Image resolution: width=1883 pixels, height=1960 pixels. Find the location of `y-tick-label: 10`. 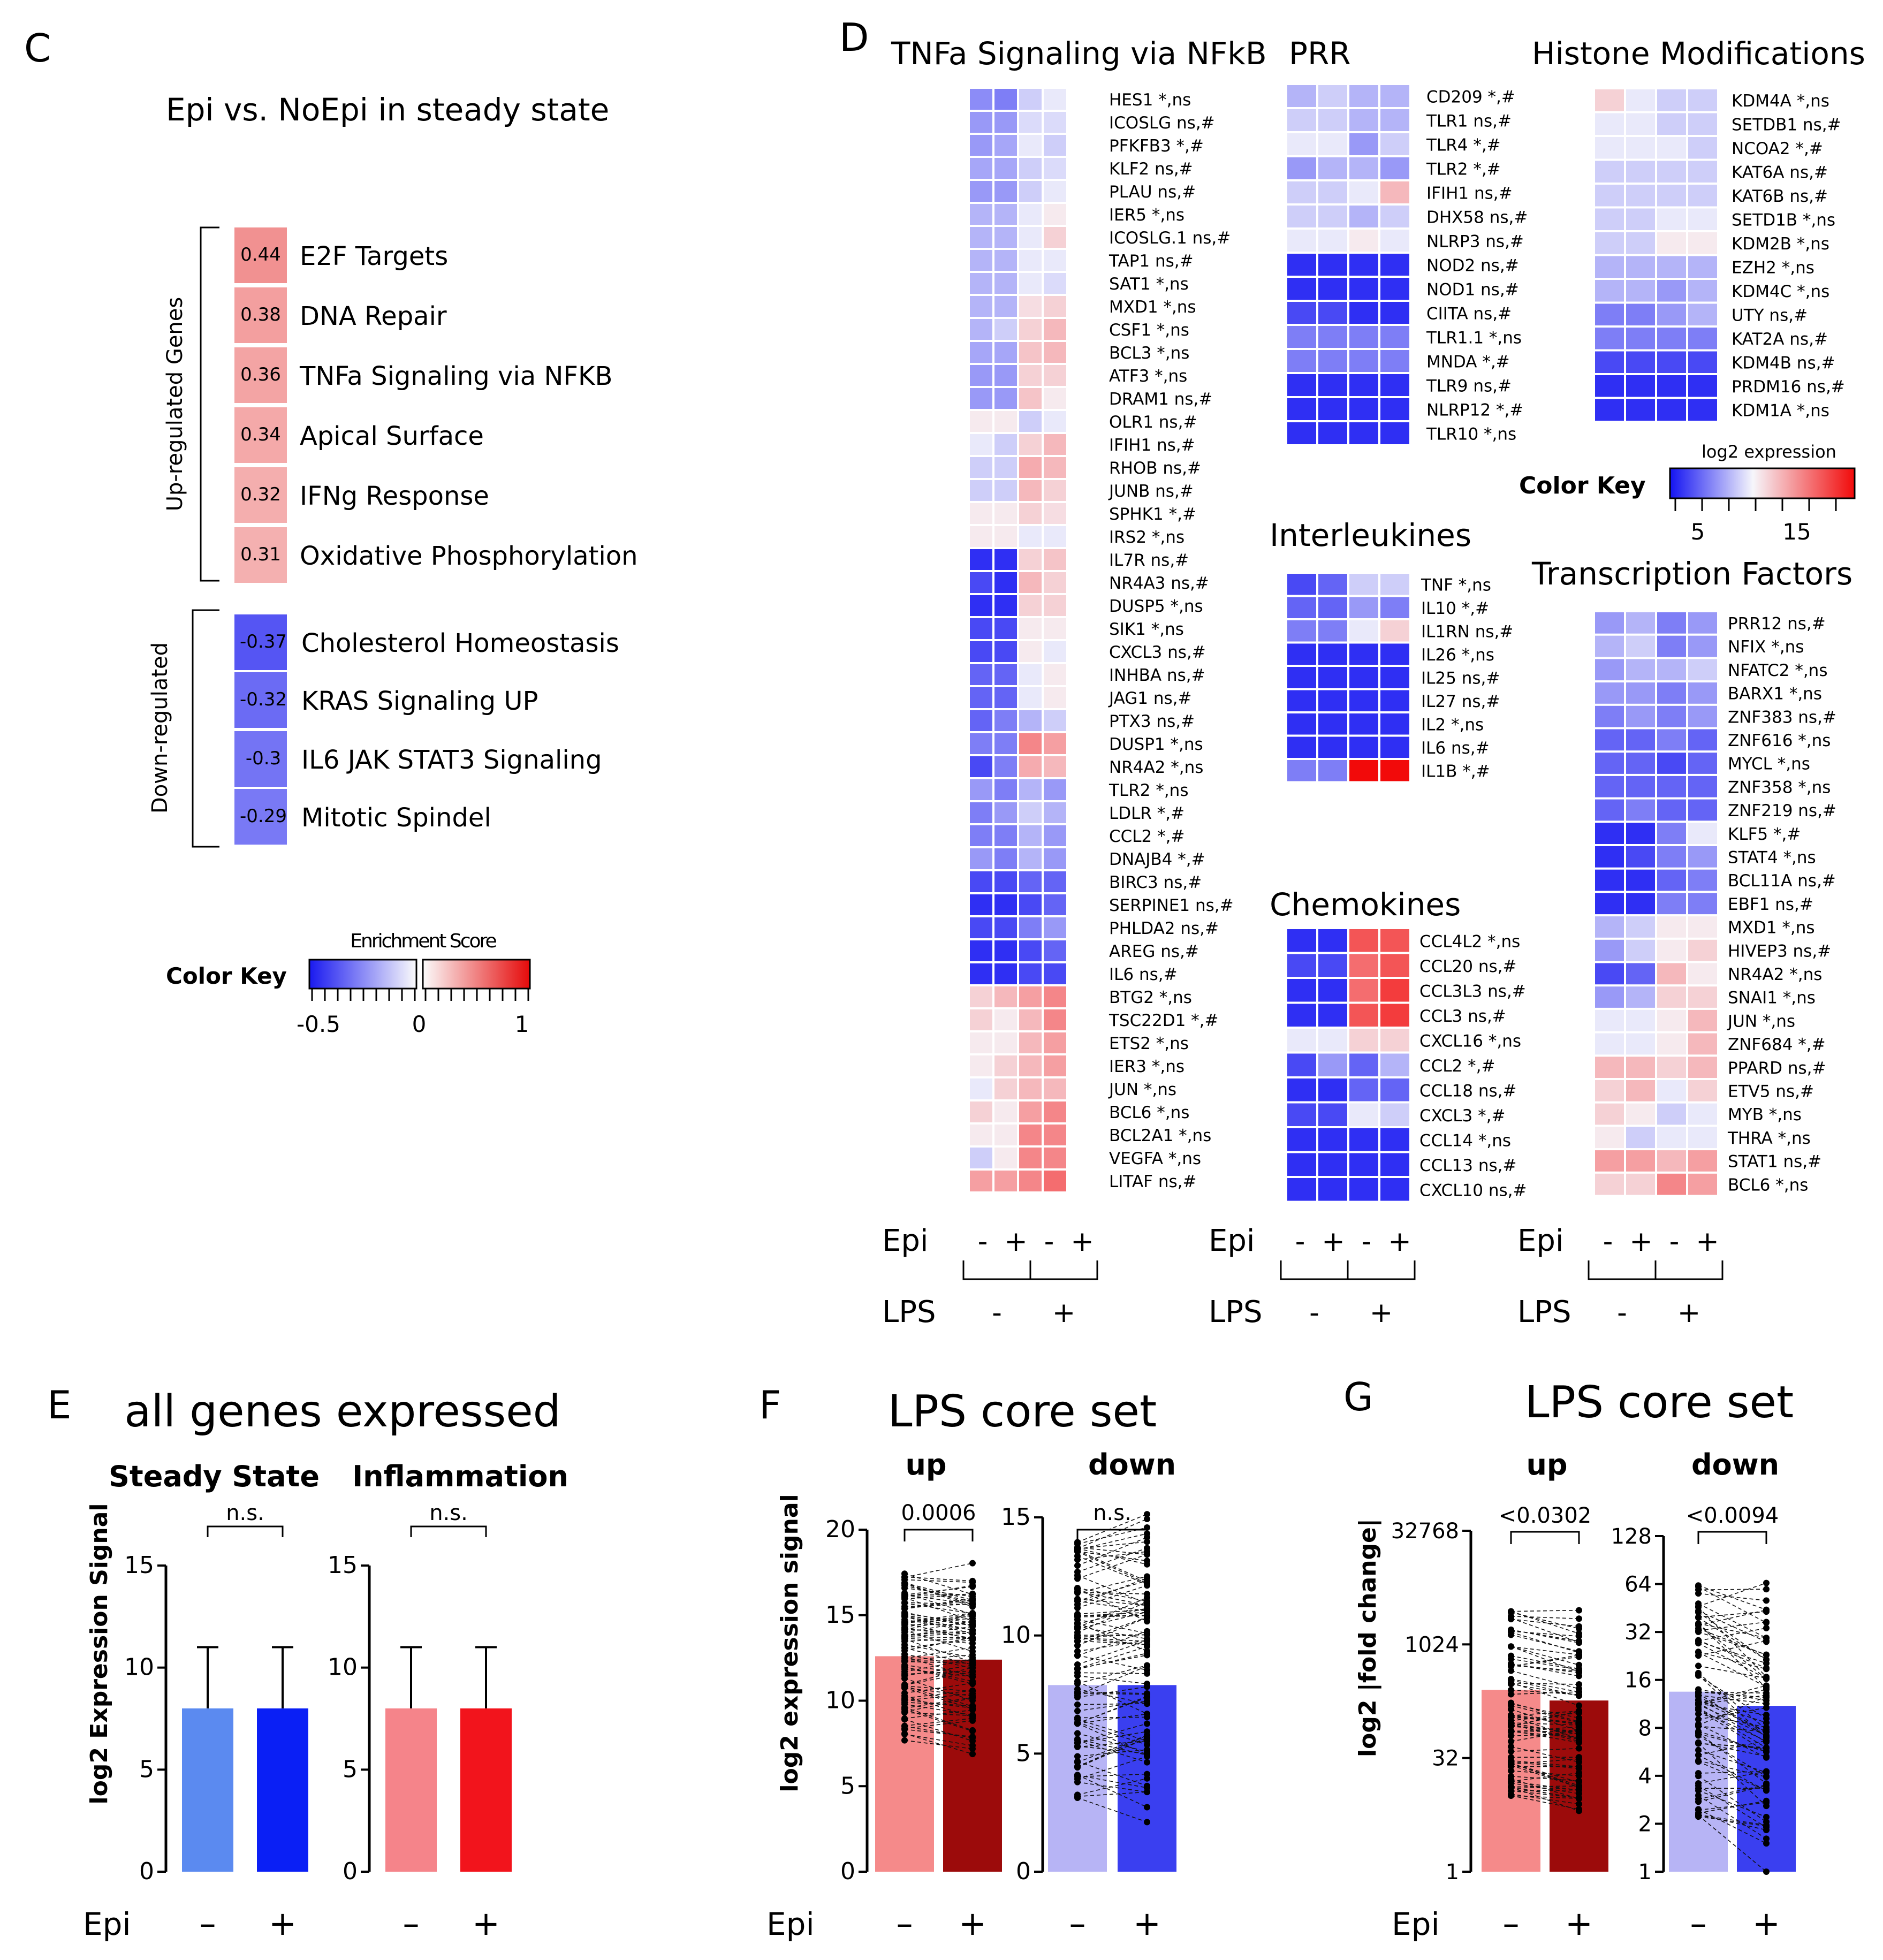

y-tick-label: 10 is located at coordinates (139, 1668).